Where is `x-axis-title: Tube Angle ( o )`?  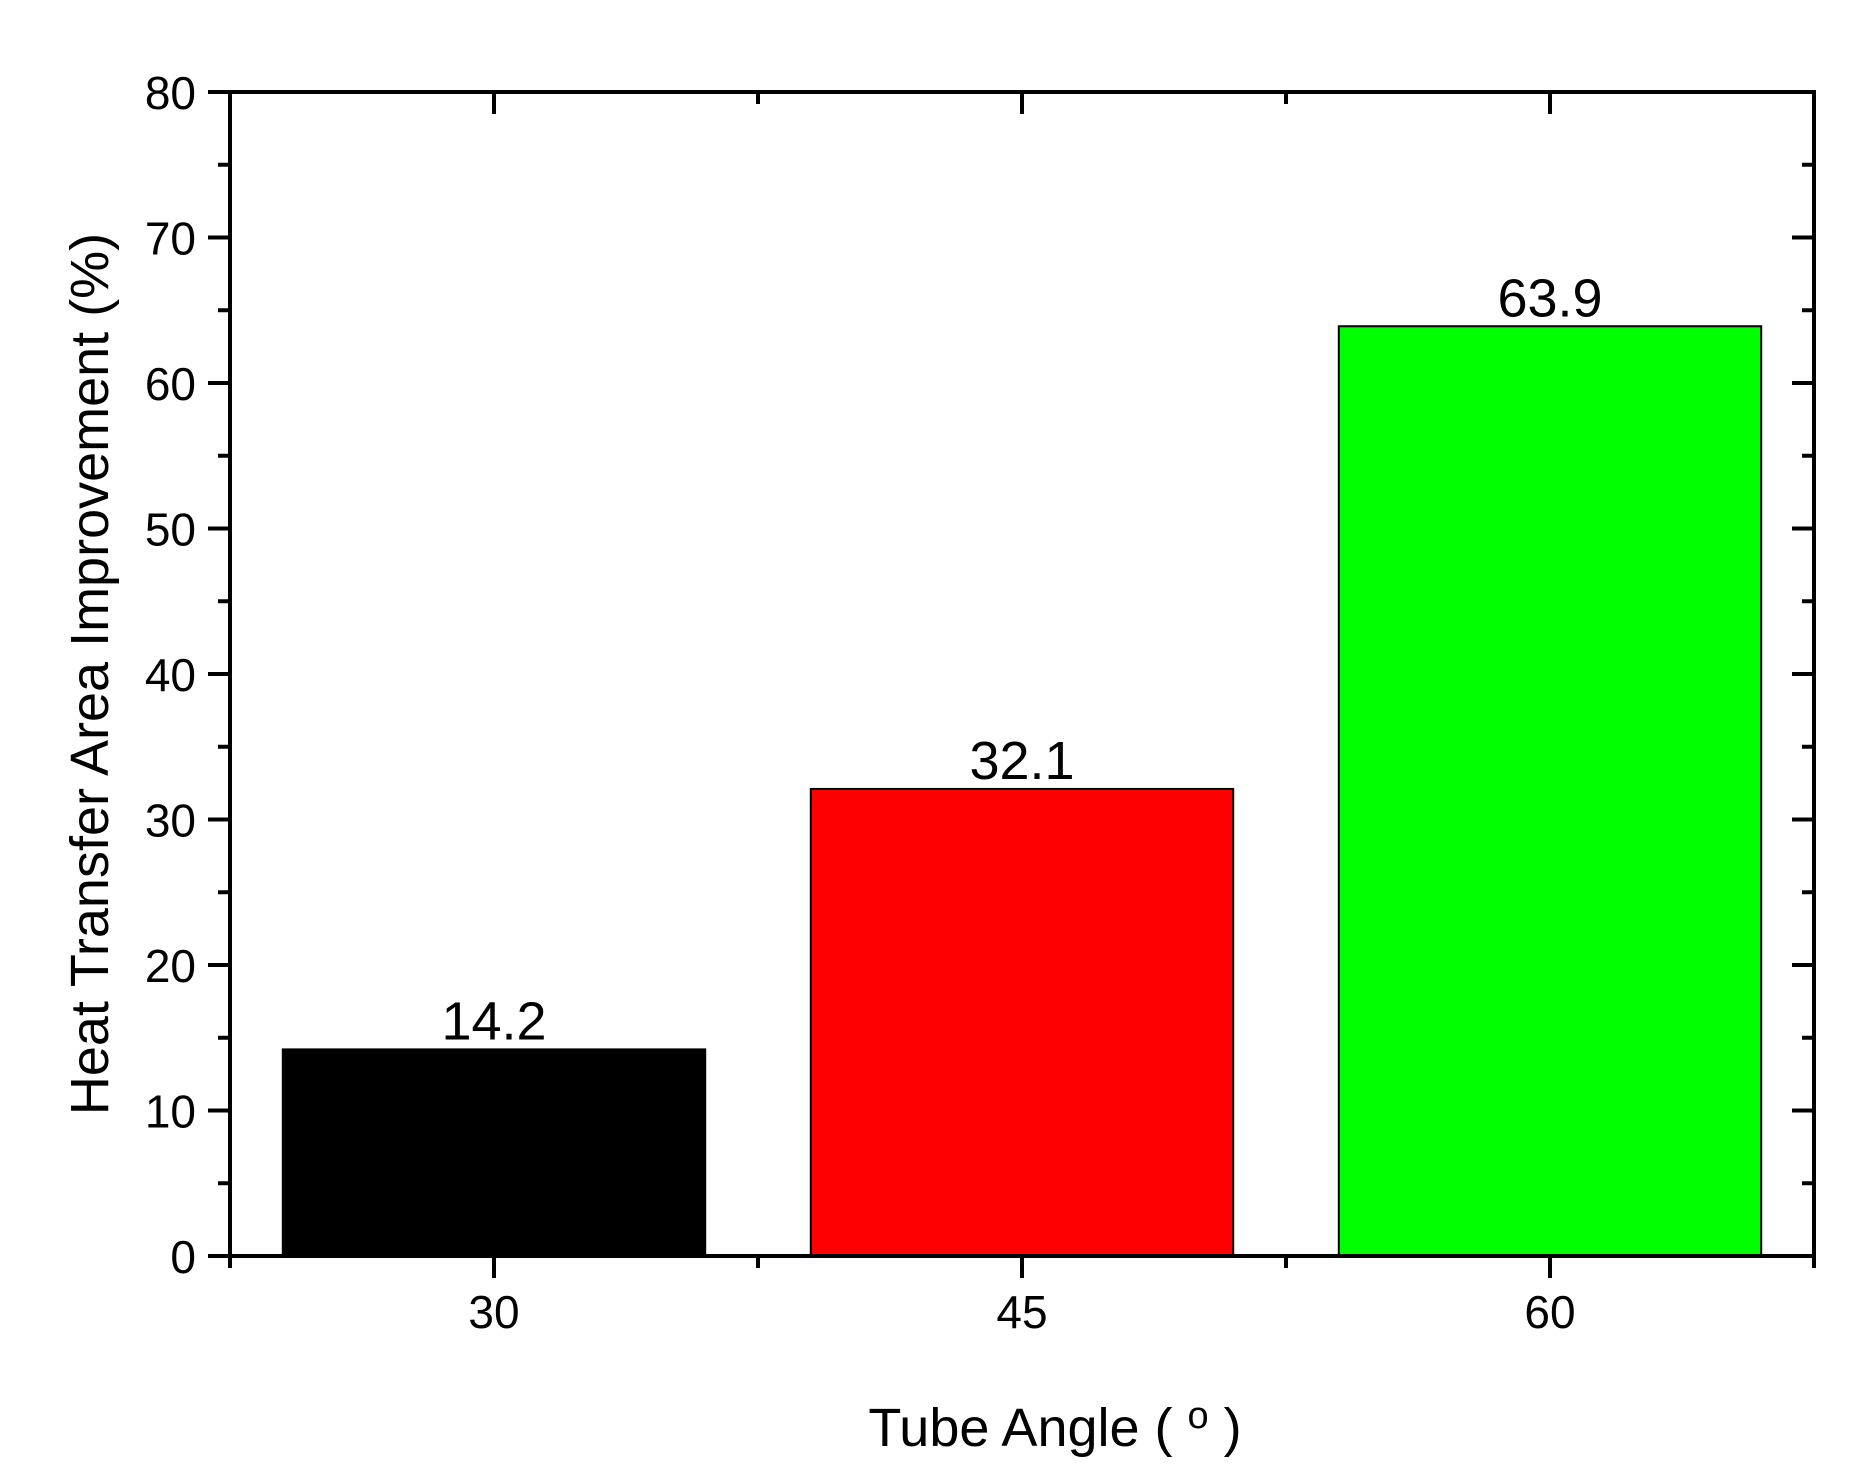 x-axis-title: Tube Angle ( o ) is located at coordinates (1054, 1426).